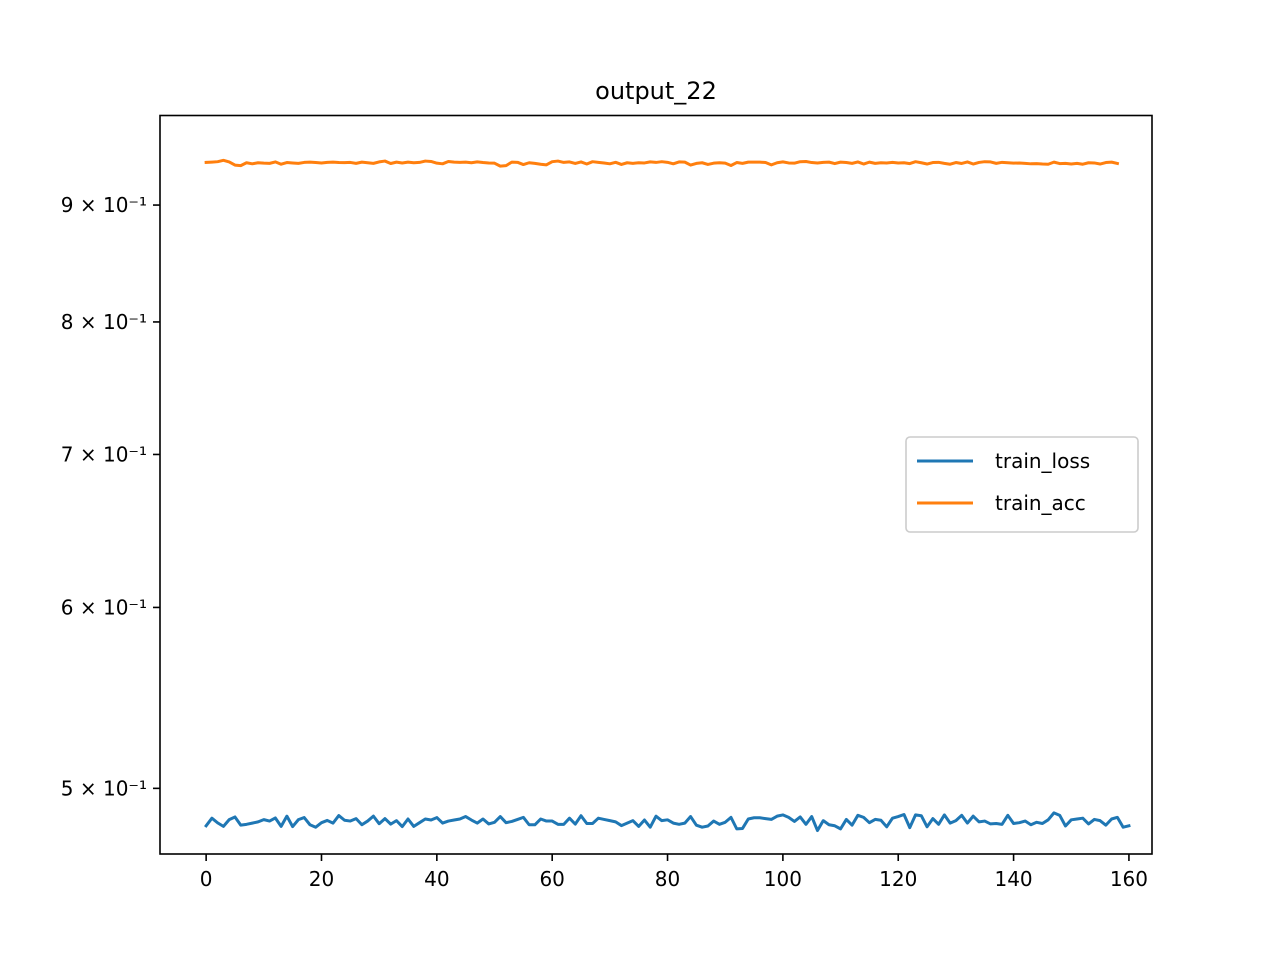 This screenshot has width=1280, height=960. What do you see at coordinates (1013, 879) in the screenshot?
I see `x-tick-label: 140` at bounding box center [1013, 879].